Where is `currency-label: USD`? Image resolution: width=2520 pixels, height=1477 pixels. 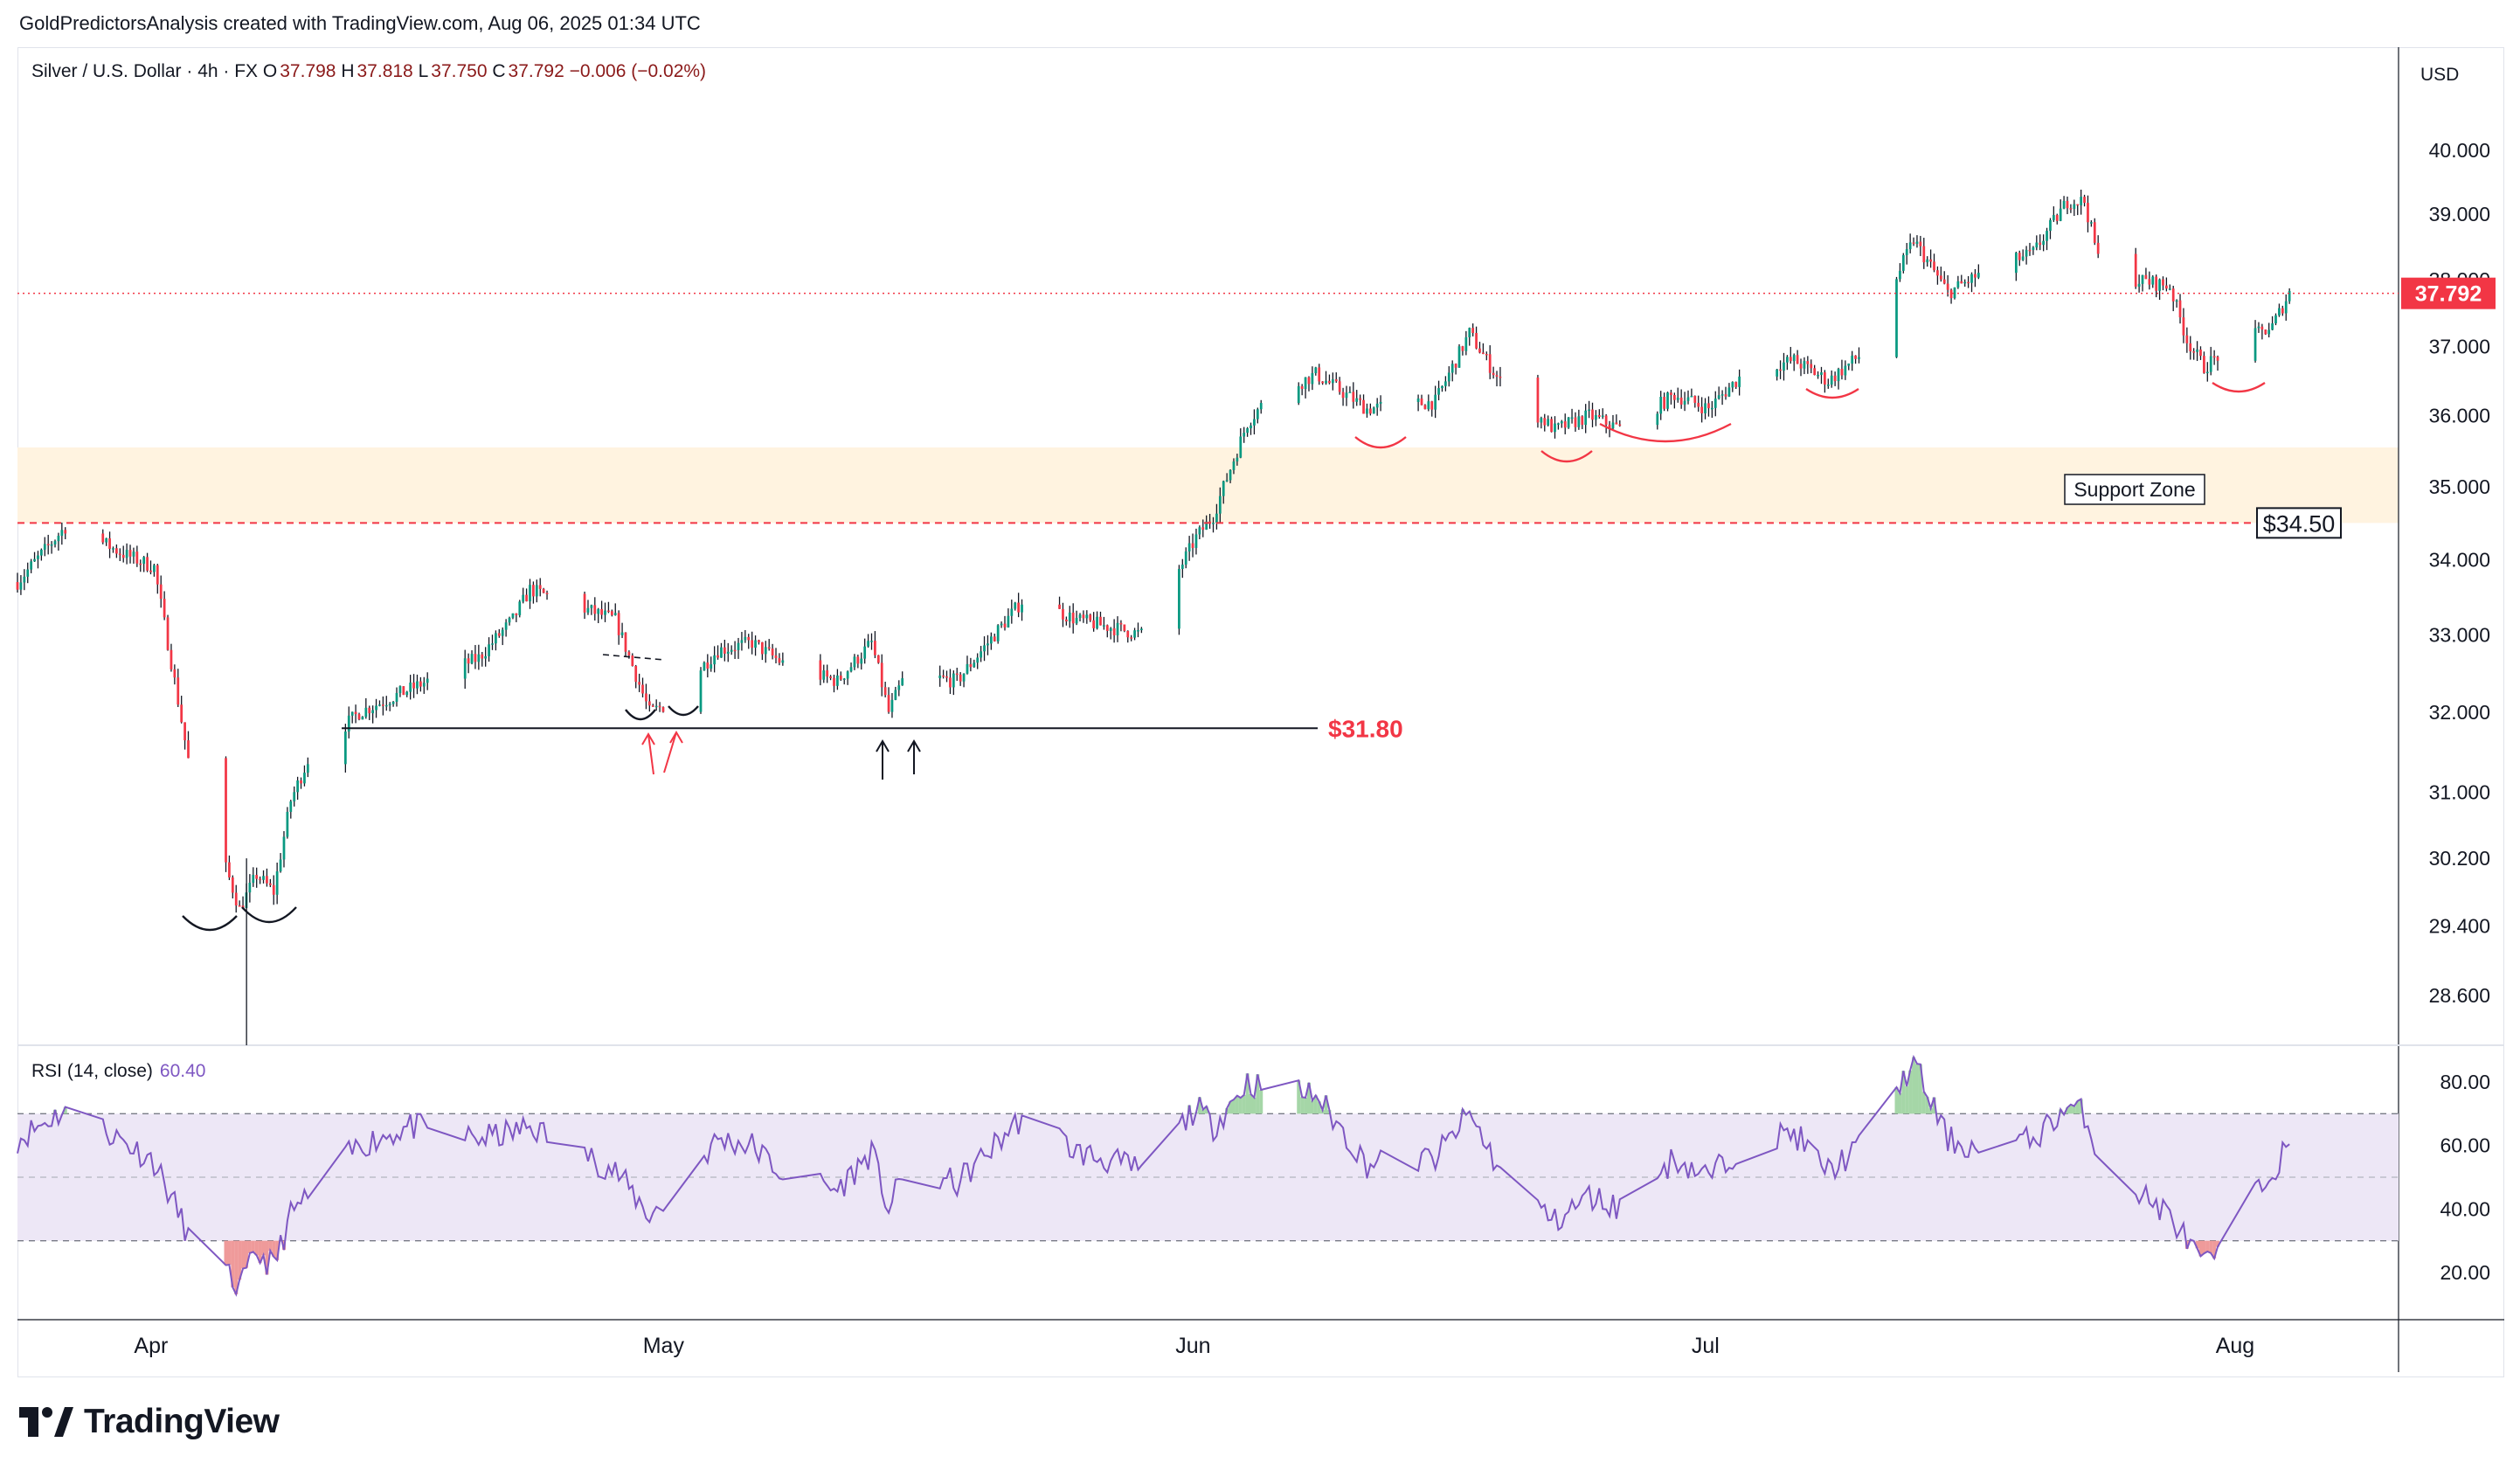 currency-label: USD is located at coordinates (2440, 75).